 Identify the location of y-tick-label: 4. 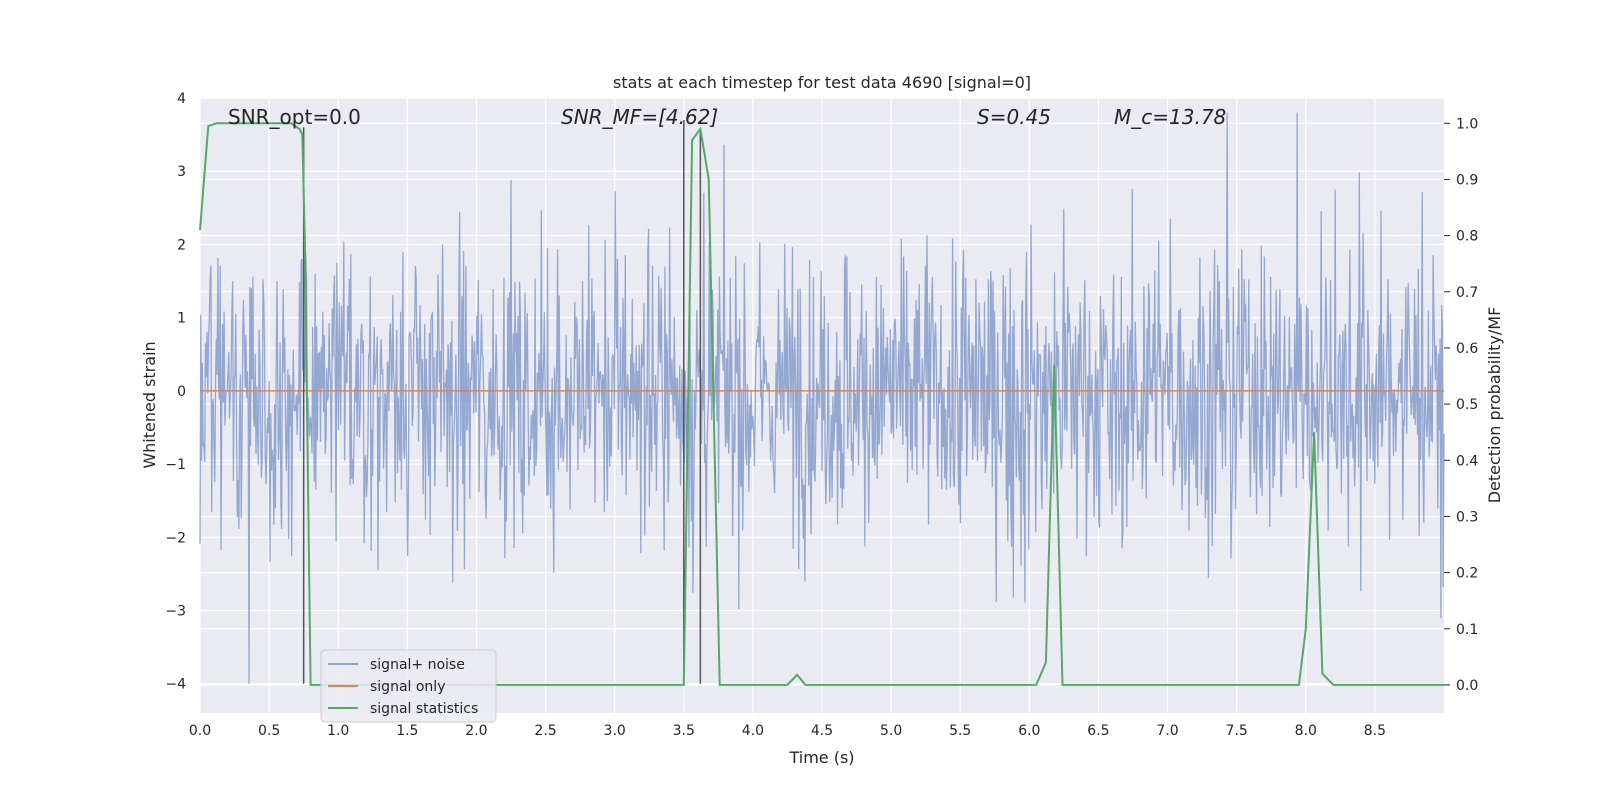
(181, 99).